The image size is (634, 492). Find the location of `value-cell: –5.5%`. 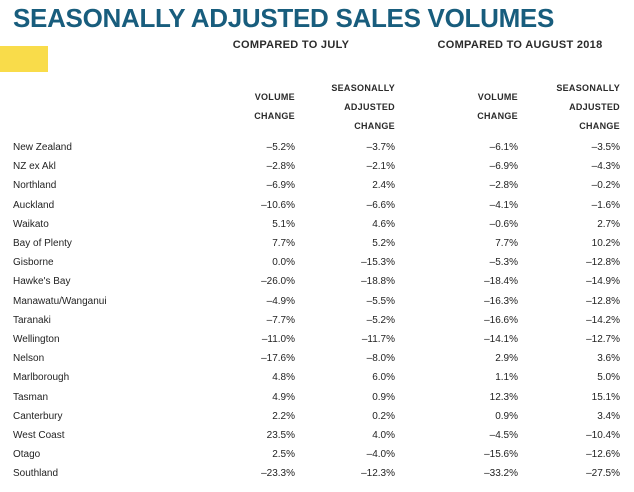

value-cell: –5.5% is located at coordinates (380, 301).